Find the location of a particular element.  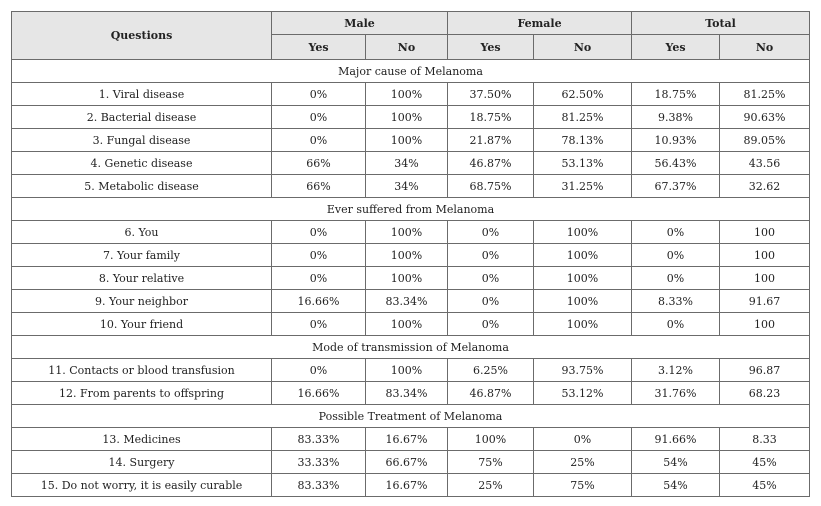

question-cell: 4. Genetic disease is located at coordinates (141, 163).